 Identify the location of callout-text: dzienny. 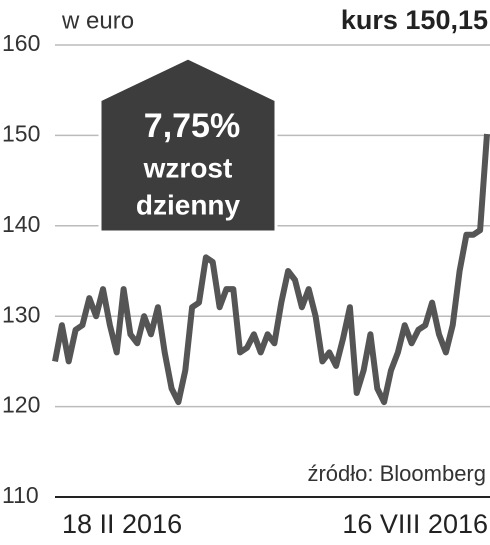
(188, 204).